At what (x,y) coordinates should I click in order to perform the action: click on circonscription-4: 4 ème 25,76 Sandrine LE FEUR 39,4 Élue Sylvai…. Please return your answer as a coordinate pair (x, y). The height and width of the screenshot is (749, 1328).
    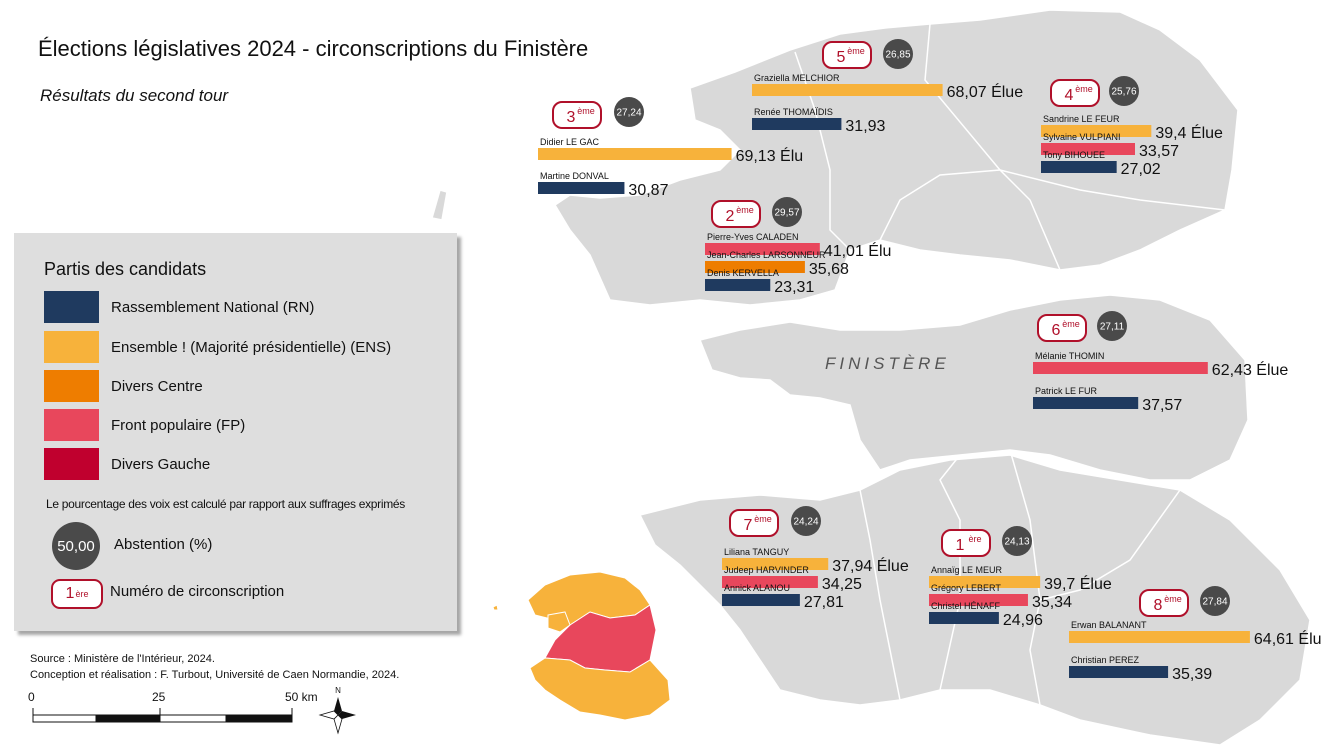
    Looking at the image, I should click on (1132, 127).